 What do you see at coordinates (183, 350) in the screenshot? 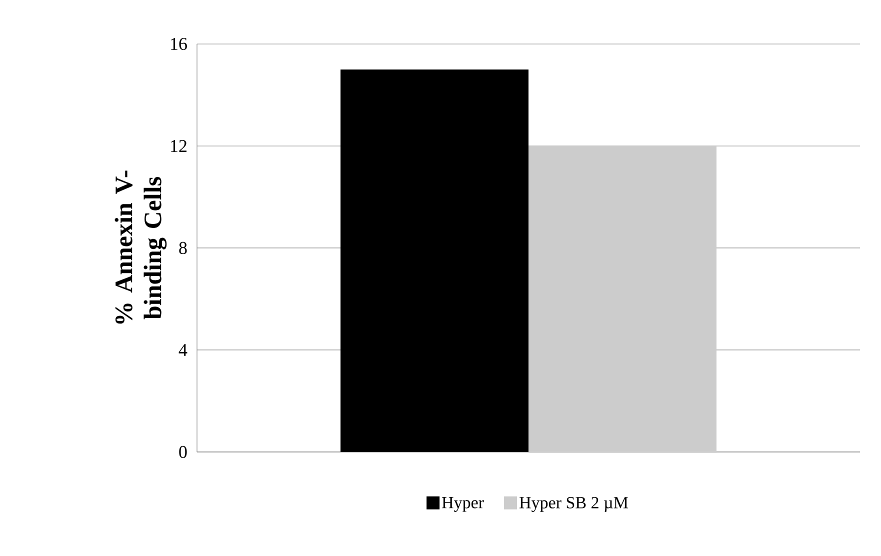
I see `y-tick-label: 4` at bounding box center [183, 350].